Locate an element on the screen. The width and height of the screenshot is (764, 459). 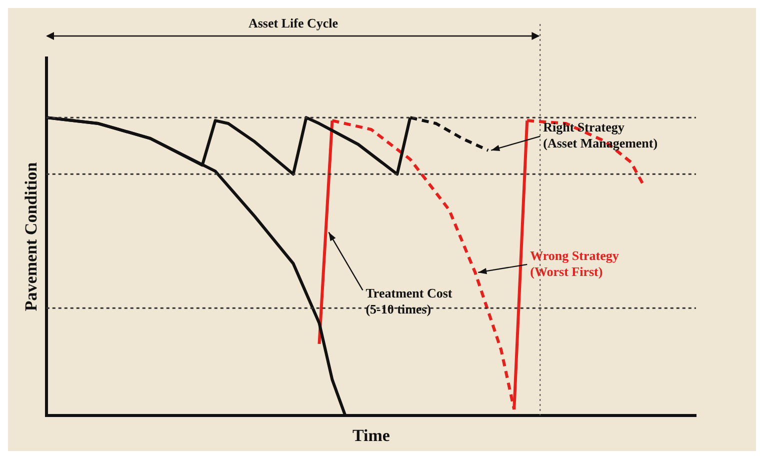
x-axis-title: Time is located at coordinates (371, 436).